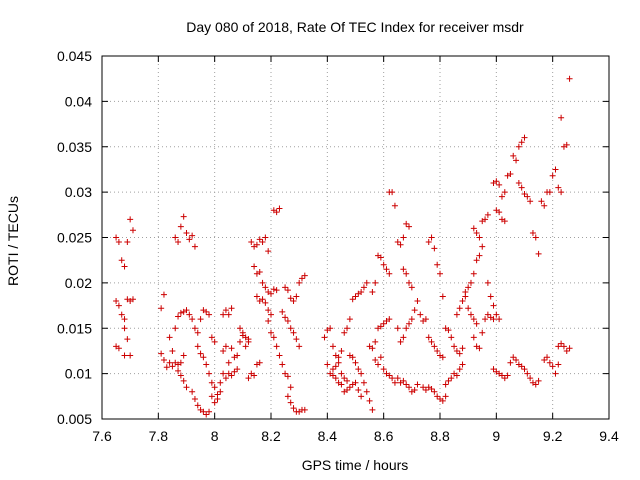 The height and width of the screenshot is (480, 640). What do you see at coordinates (609, 436) in the screenshot?
I see `x-tick-label: 9.4` at bounding box center [609, 436].